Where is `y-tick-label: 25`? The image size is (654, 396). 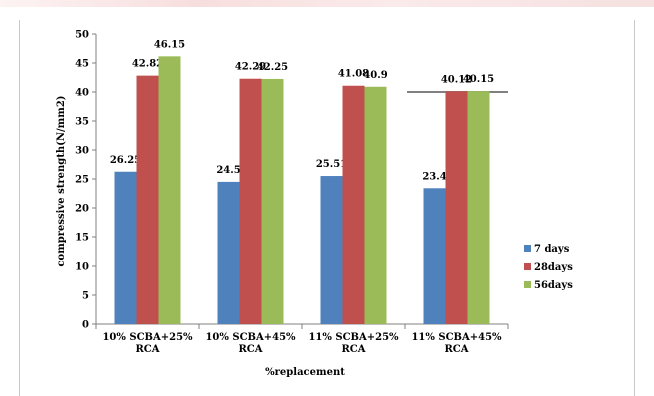 y-tick-label: 25 is located at coordinates (82, 180).